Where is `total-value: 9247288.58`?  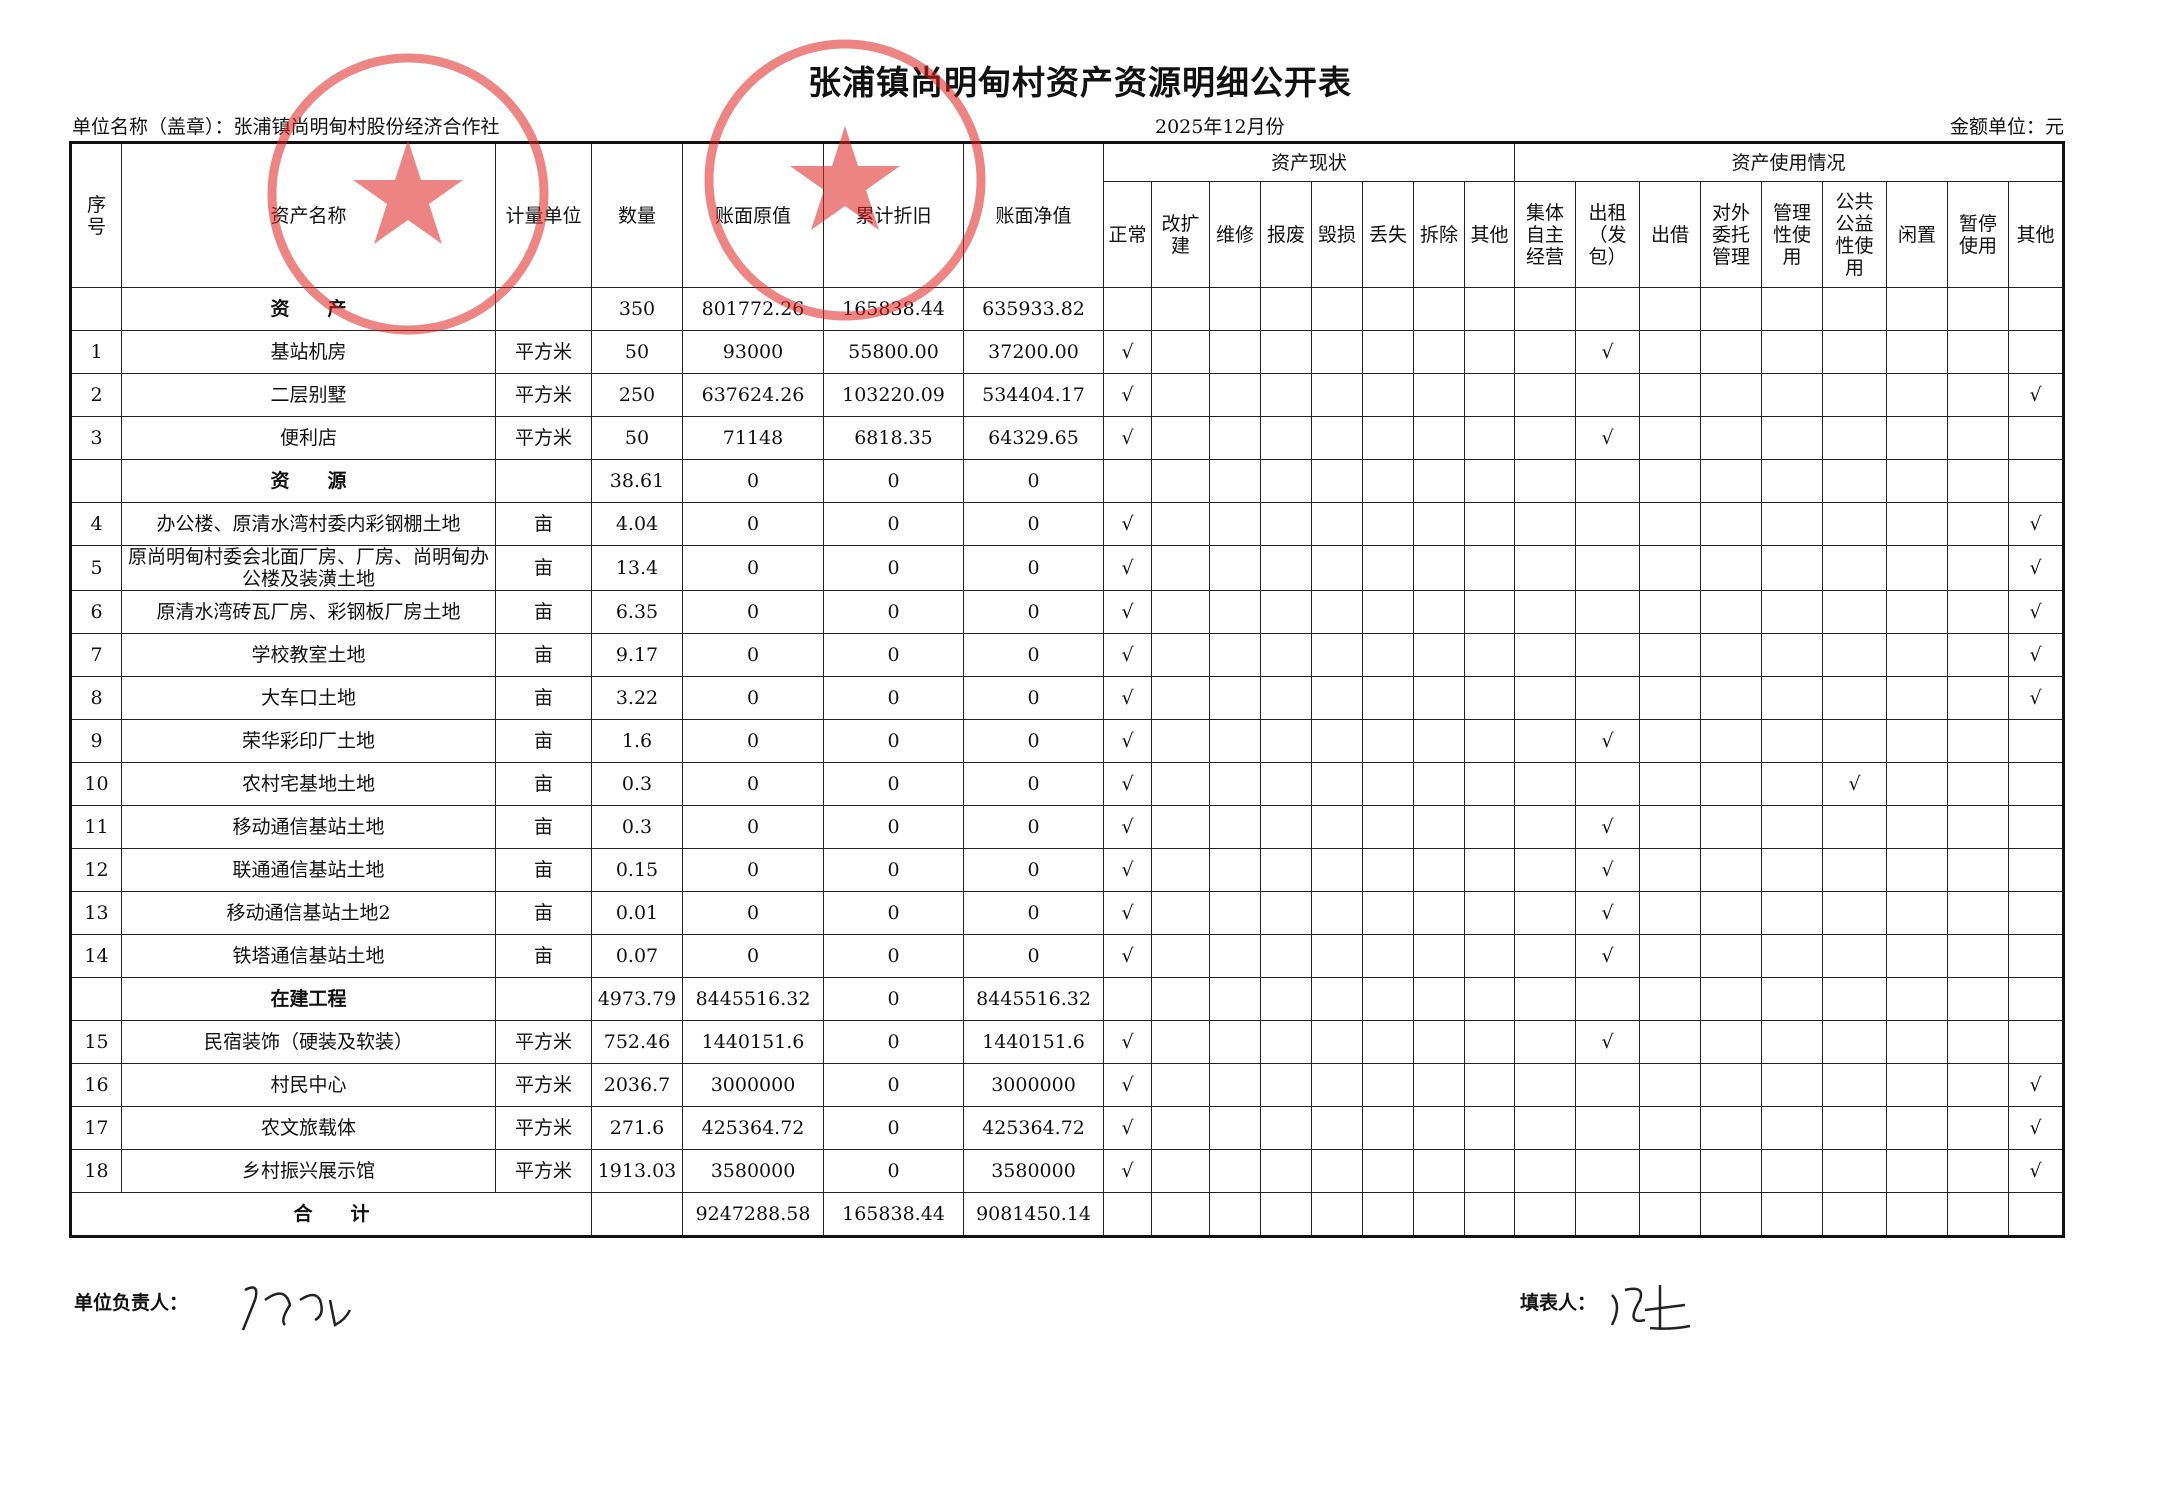
total-value: 9247288.58 is located at coordinates (753, 1214).